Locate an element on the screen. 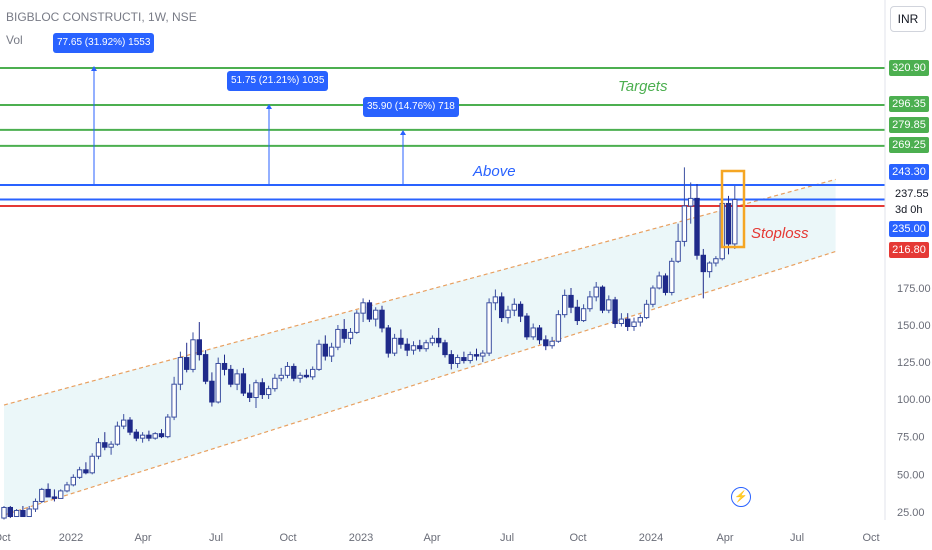 This screenshot has height=550, width=932. currency-button: INR is located at coordinates (908, 19).